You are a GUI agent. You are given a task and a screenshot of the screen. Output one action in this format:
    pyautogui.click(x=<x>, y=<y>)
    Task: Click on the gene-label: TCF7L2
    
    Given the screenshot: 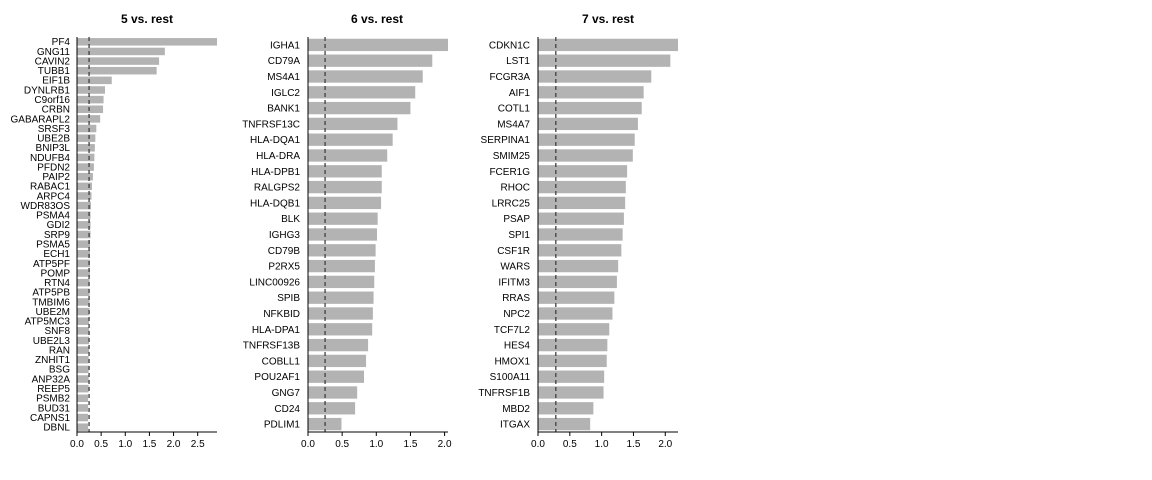 What is the action you would take?
    pyautogui.click(x=512, y=330)
    